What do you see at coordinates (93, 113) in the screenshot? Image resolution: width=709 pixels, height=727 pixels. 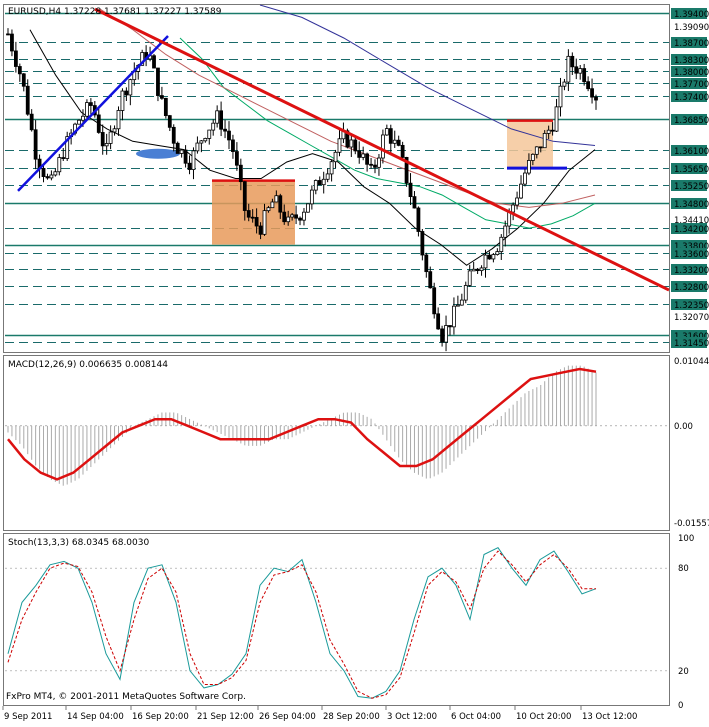 I see `blue-trend-line` at bounding box center [93, 113].